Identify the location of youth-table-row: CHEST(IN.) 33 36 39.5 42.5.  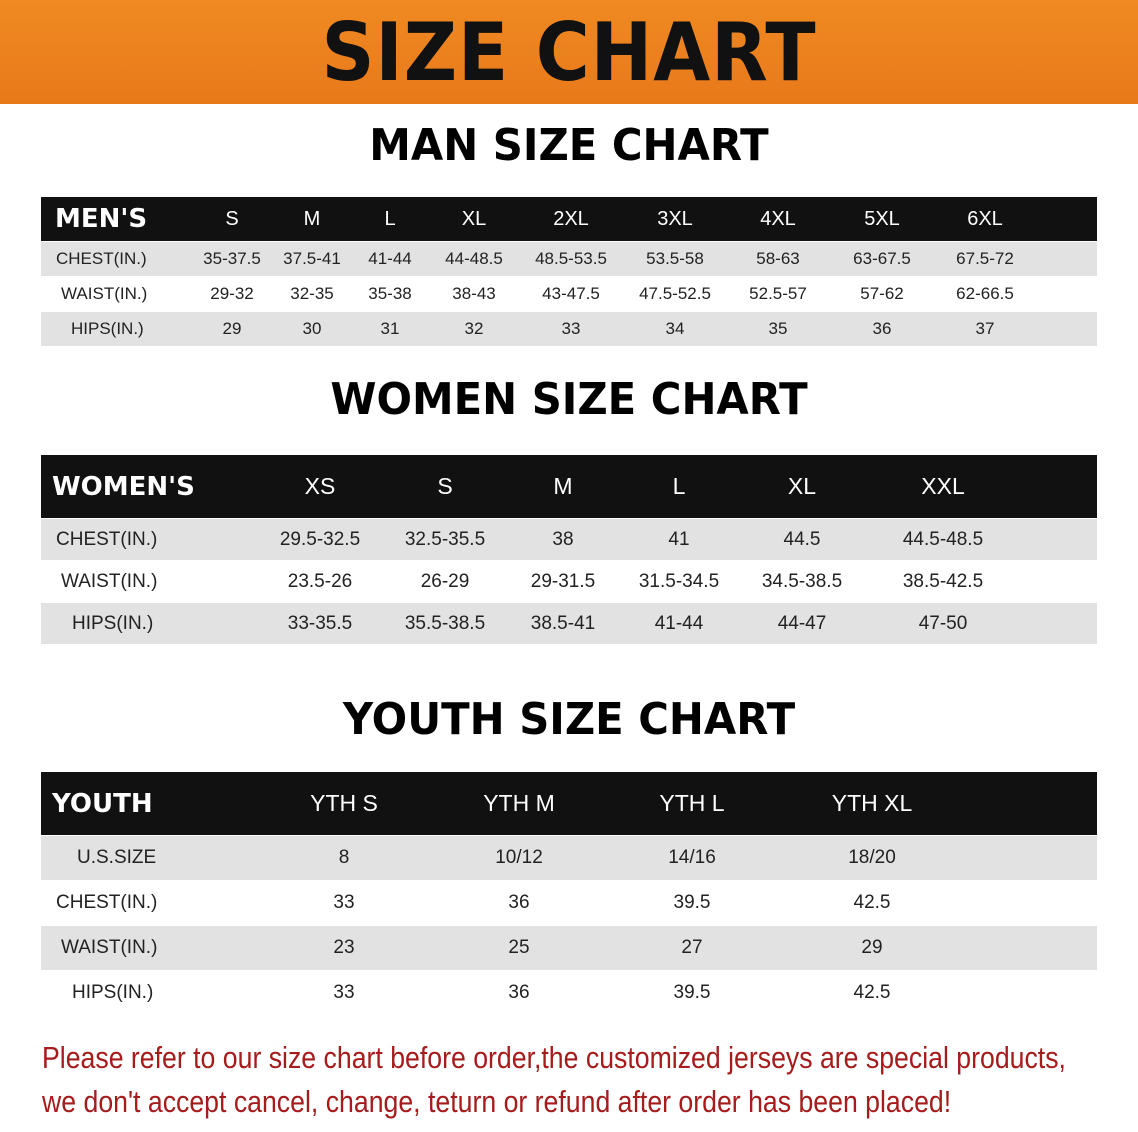
(569, 903).